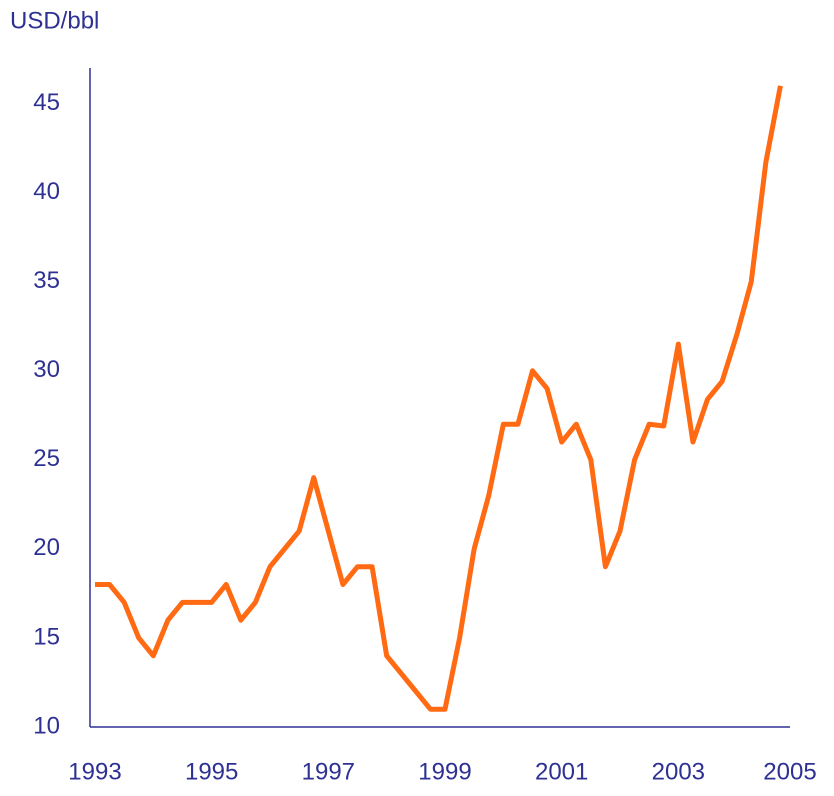  I want to click on y-tick-label: 25, so click(46, 458).